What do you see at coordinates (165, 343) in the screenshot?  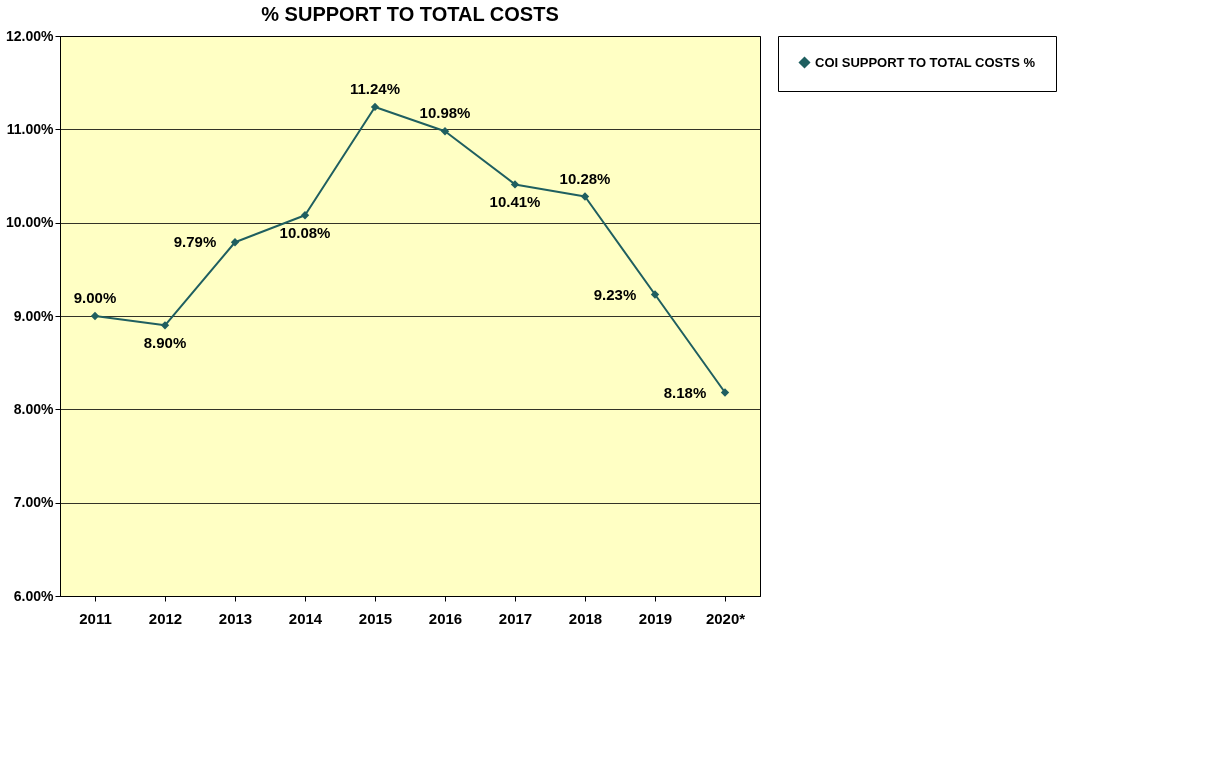 I see `text: 8.90%` at bounding box center [165, 343].